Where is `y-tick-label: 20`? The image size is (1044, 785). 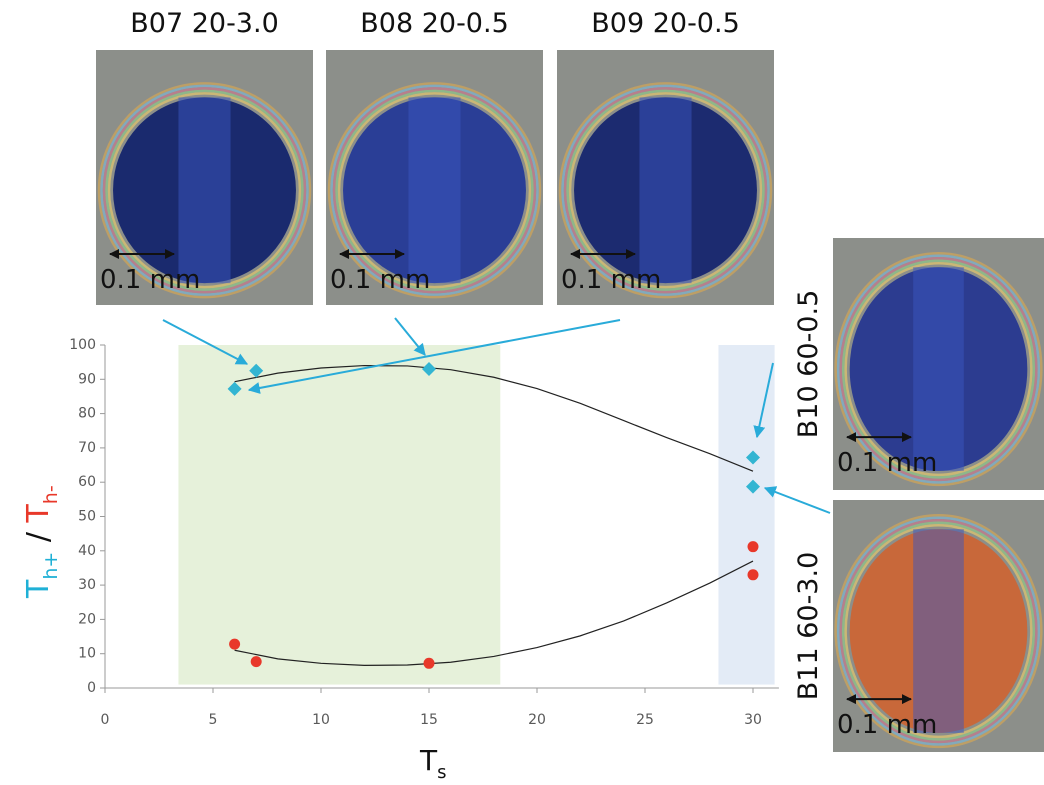 y-tick-label: 20 is located at coordinates (87, 619).